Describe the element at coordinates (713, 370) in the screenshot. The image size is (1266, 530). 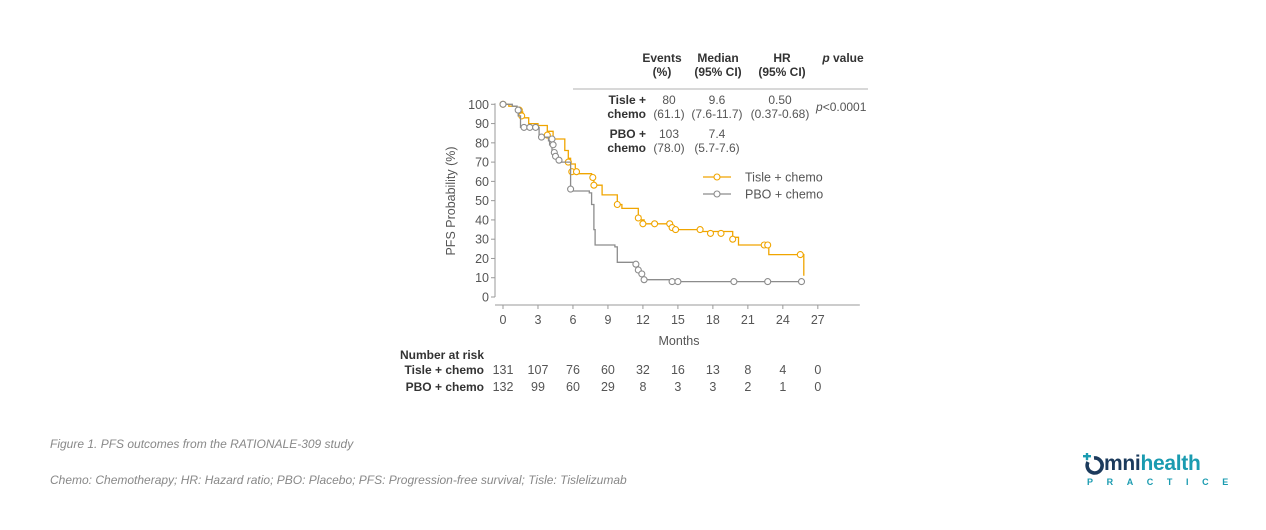
I see `risk-count: 13` at that location.